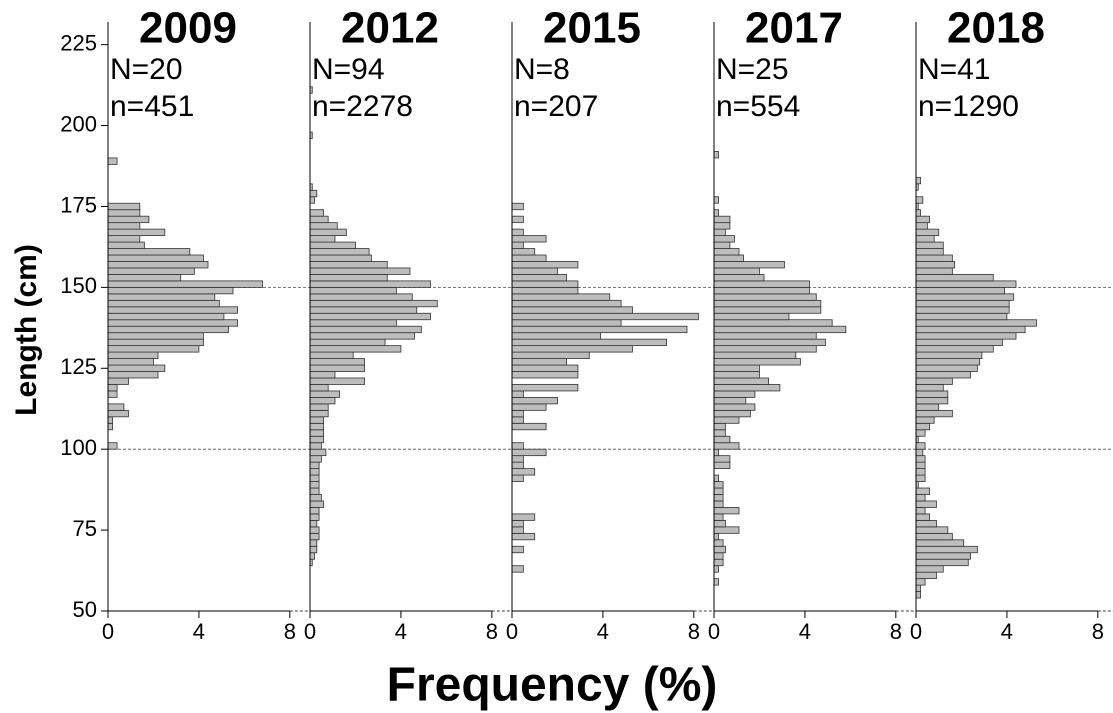 The width and height of the screenshot is (1113, 713). What do you see at coordinates (954, 69) in the screenshot?
I see `annotation: N=41` at bounding box center [954, 69].